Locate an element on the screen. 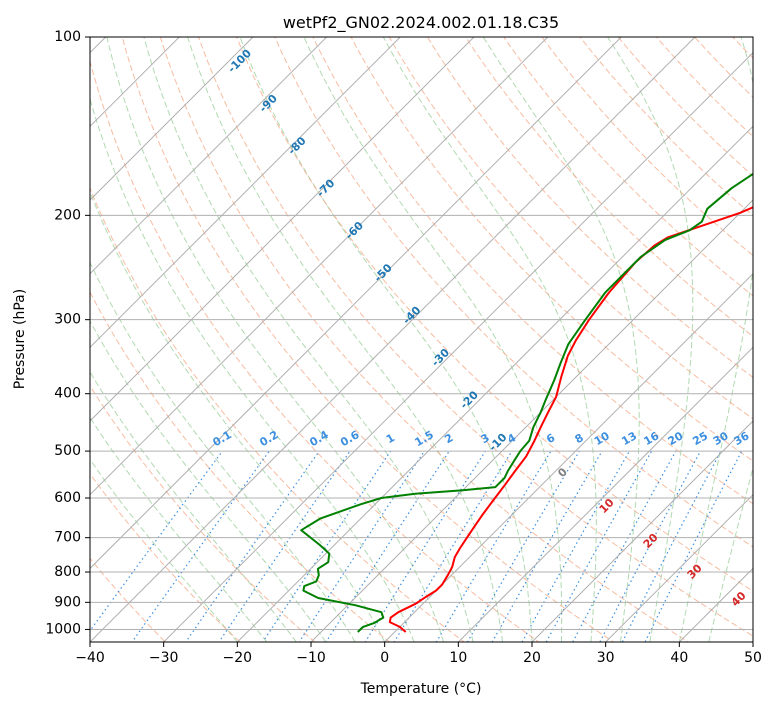 This screenshot has height=708, width=775. x-axis-ticks: −40 −30 −20 −10 0 10 20 30 40 50 is located at coordinates (418, 654).